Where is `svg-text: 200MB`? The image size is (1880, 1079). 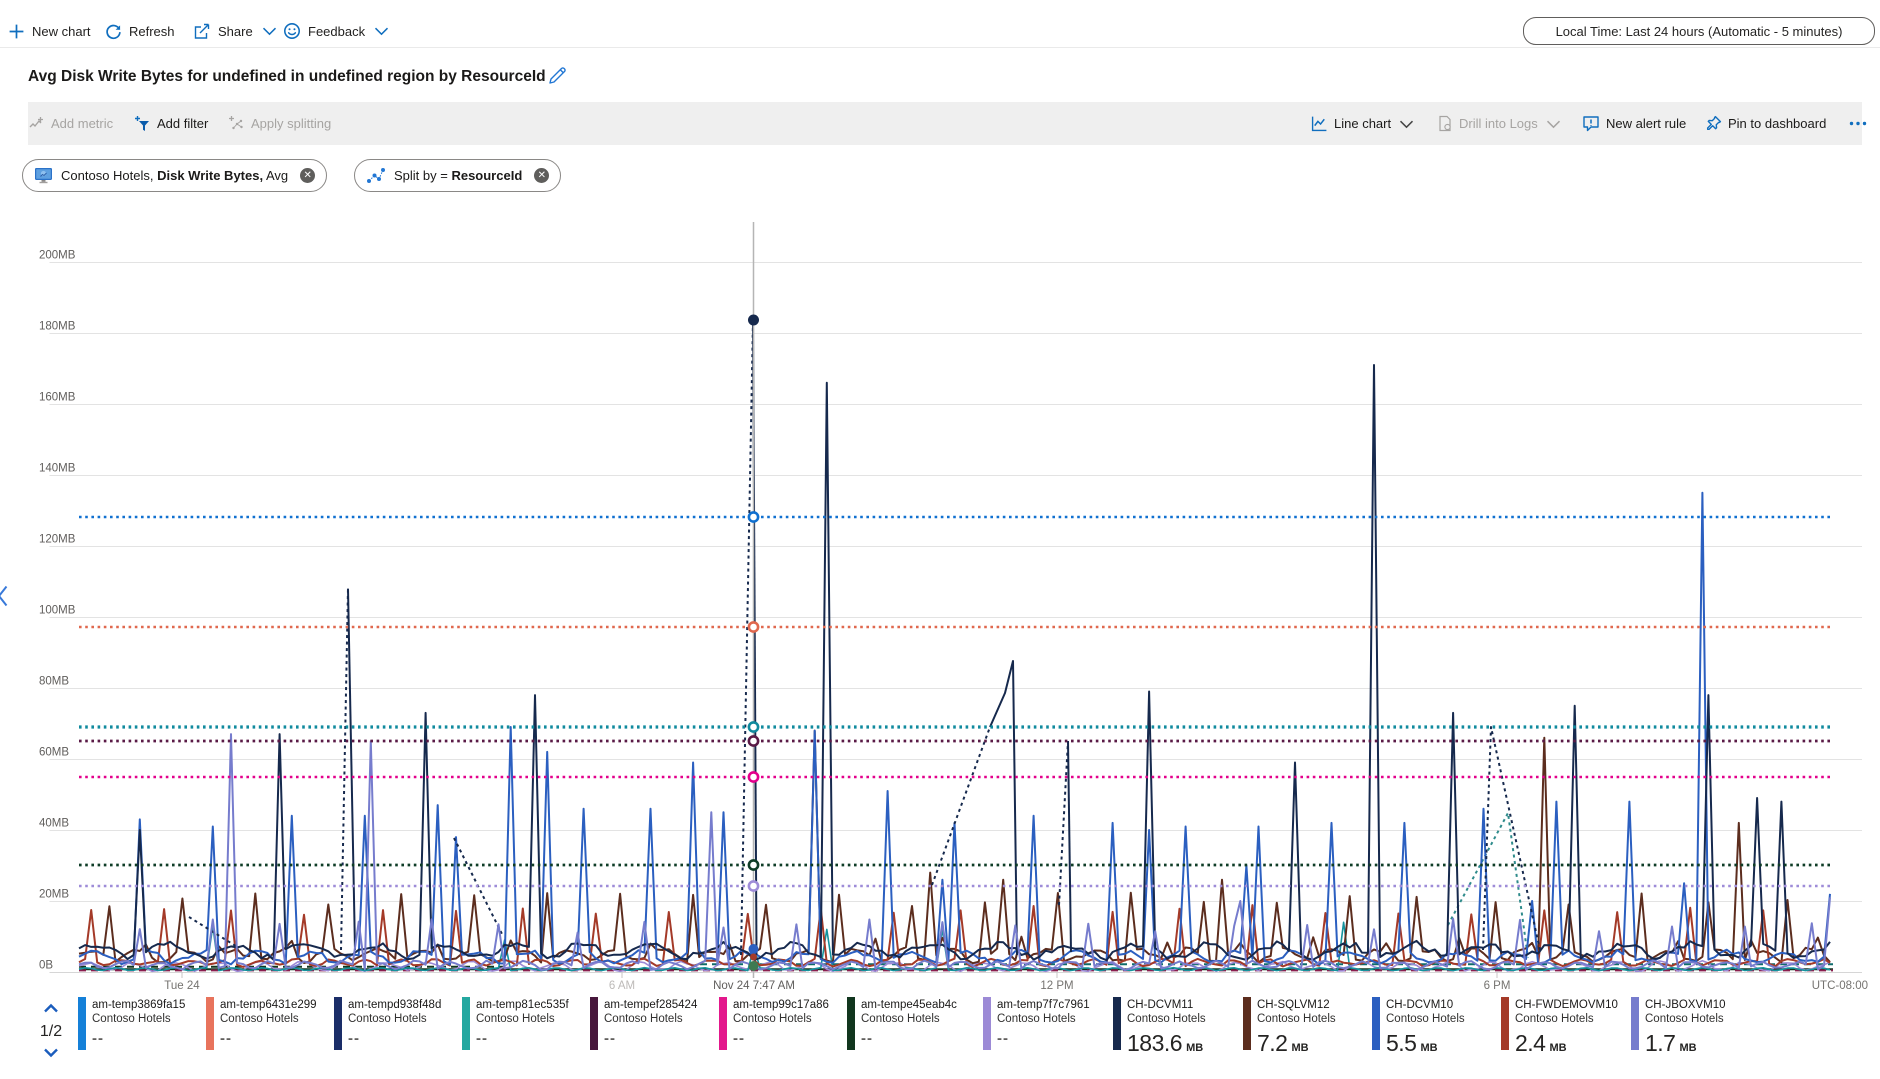 svg-text: 200MB is located at coordinates (57, 256).